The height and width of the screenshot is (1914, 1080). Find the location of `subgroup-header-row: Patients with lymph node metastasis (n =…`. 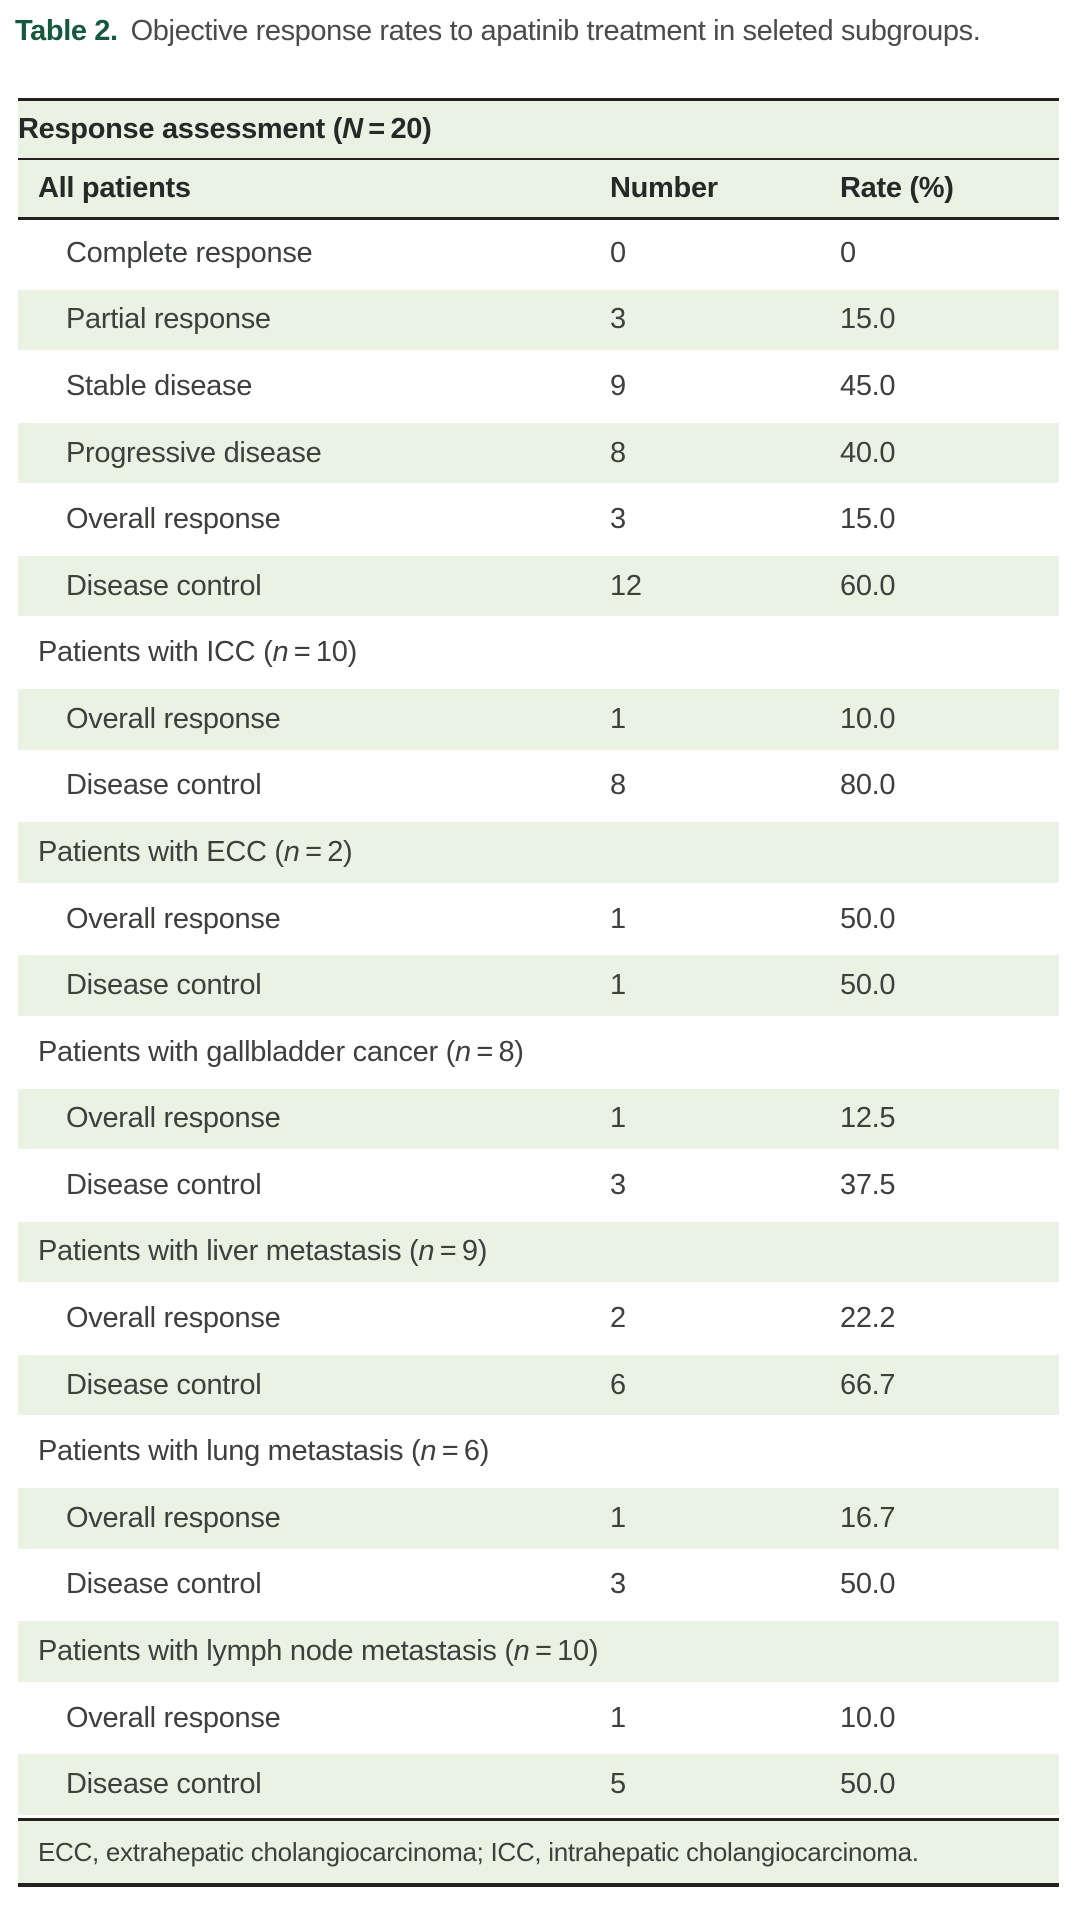

subgroup-header-row: Patients with lymph node metastasis (n =… is located at coordinates (538, 1651).